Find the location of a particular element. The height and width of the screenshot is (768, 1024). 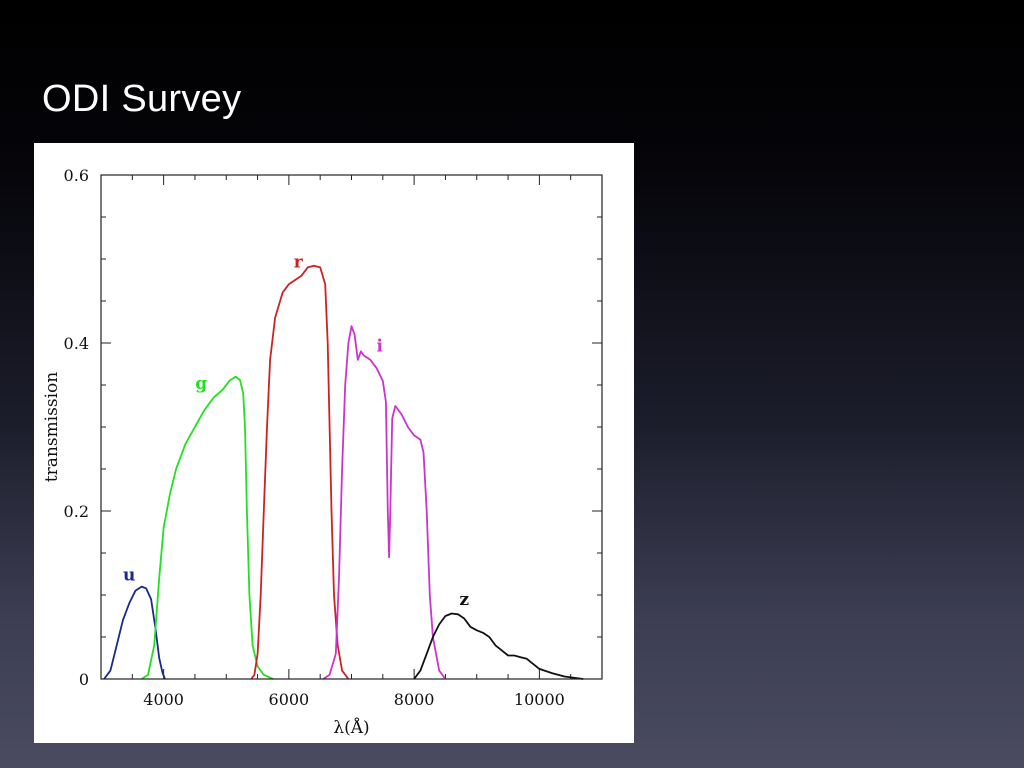

y-tick-label: 0.6 is located at coordinates (76, 175).